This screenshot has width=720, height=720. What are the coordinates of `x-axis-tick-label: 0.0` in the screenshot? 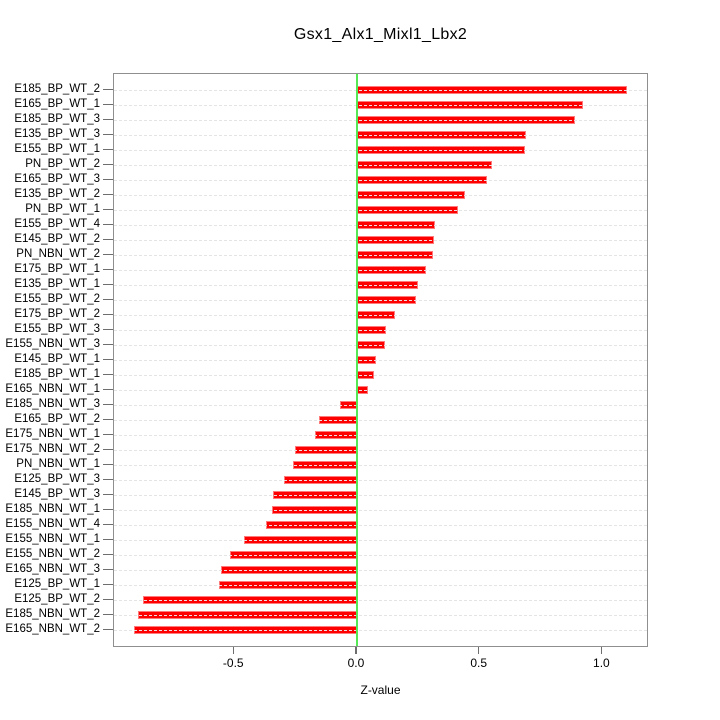 It's located at (356, 663).